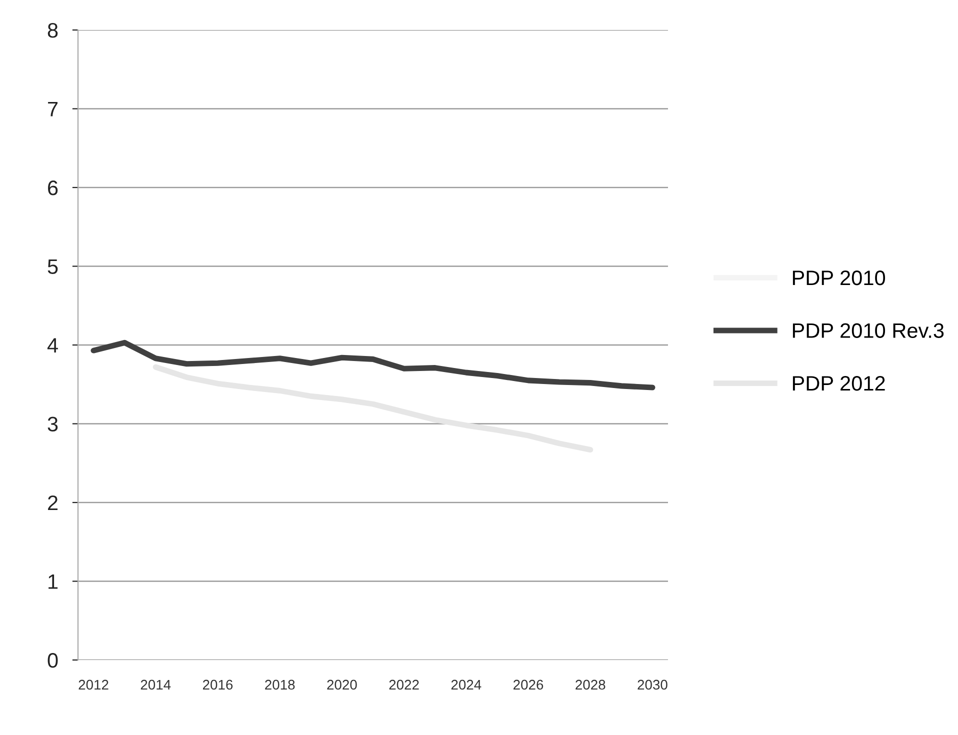  What do you see at coordinates (53, 503) in the screenshot?
I see `y-tick-label: 2` at bounding box center [53, 503].